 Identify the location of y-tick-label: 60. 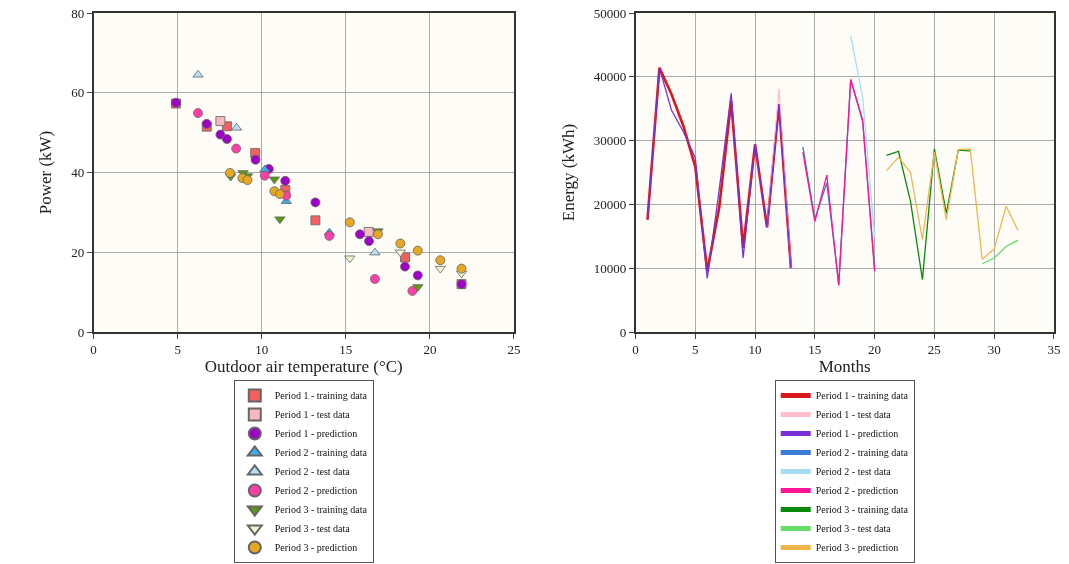
(78, 93).